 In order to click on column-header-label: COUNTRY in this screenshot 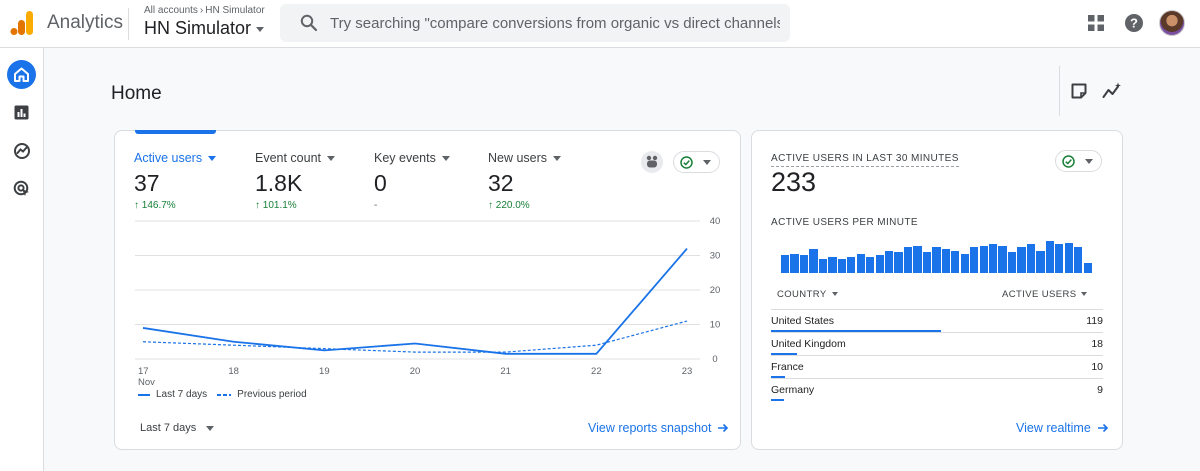, I will do `click(802, 294)`.